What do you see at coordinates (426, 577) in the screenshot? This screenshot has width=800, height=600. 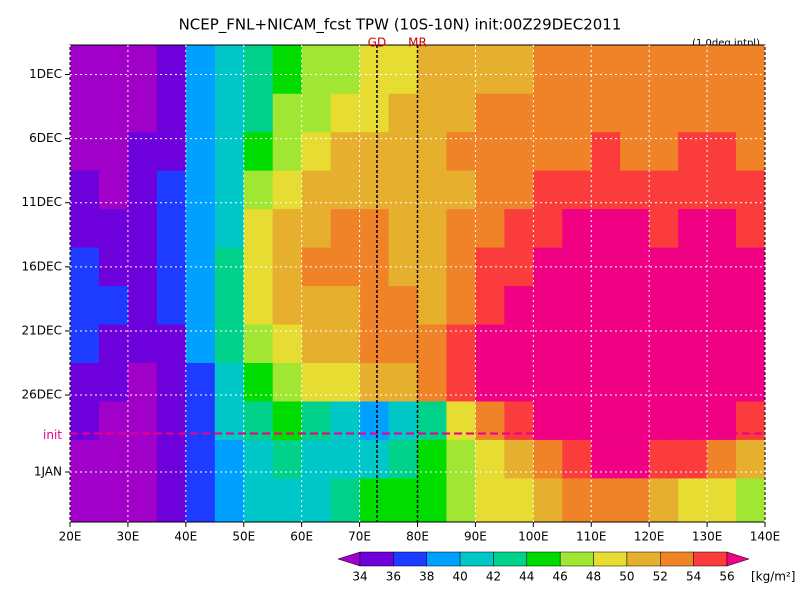 I see `colorbar-label: 38` at bounding box center [426, 577].